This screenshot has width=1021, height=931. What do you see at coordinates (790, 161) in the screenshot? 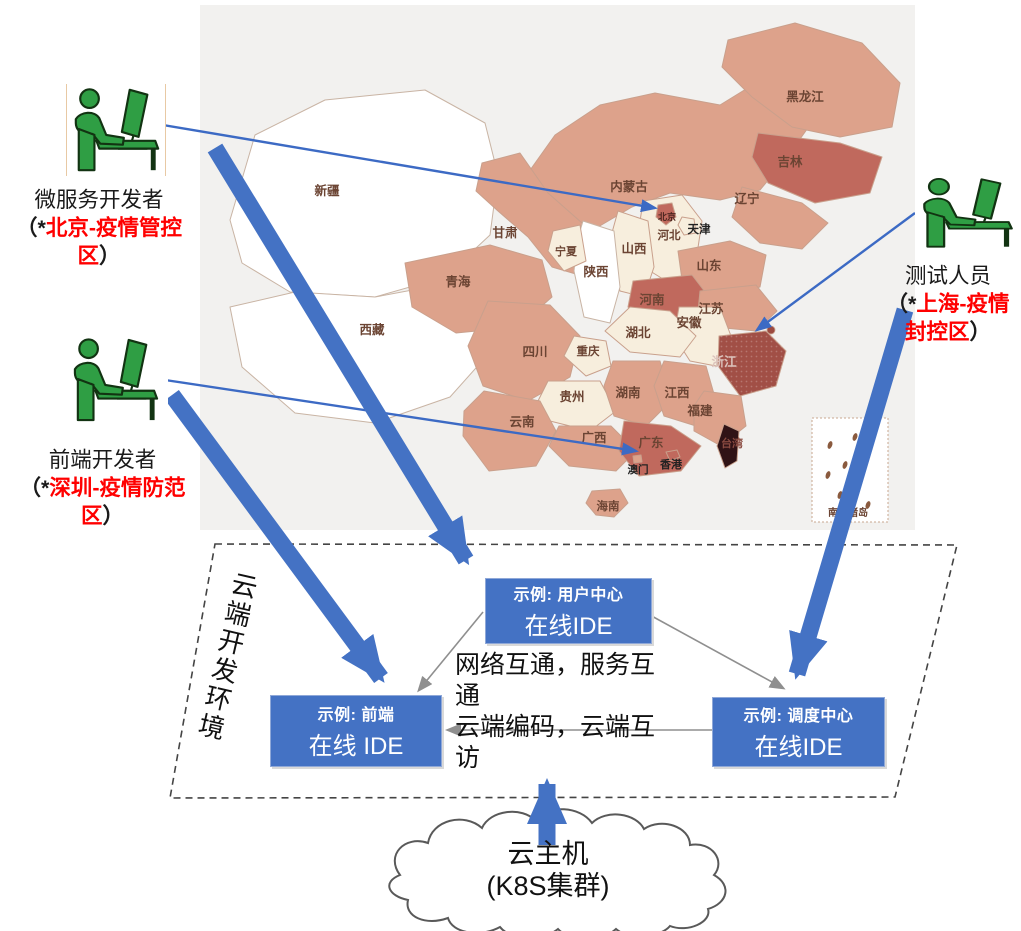
I see `province-label: 吉林` at bounding box center [790, 161].